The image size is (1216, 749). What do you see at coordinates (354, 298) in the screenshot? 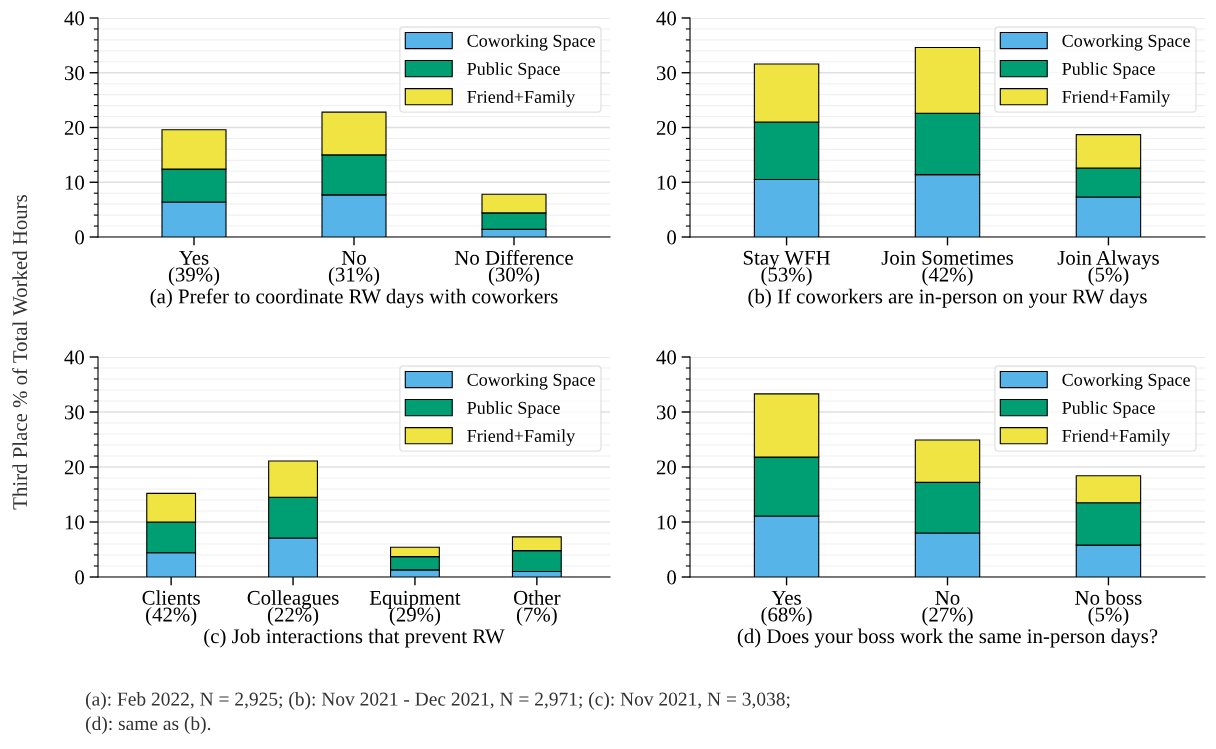
I see `x-axis-title: (a) Prefer to coordinate RW days with coworkers` at bounding box center [354, 298].